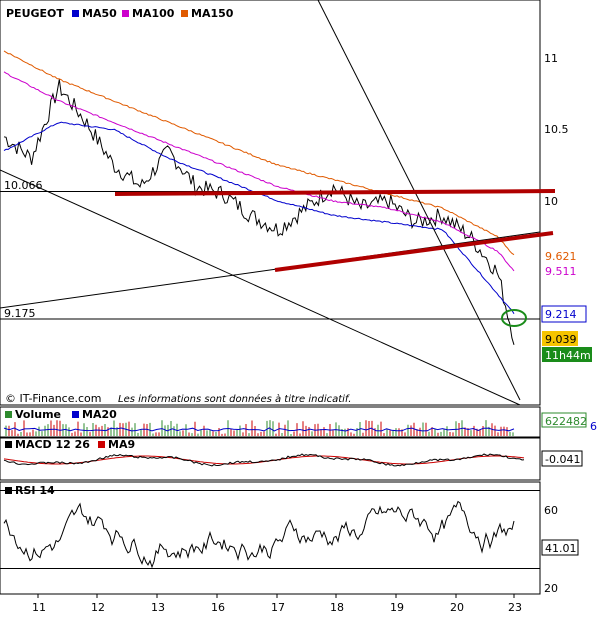 The image size is (599, 620). I want to click on macd-lines, so click(264, 460).